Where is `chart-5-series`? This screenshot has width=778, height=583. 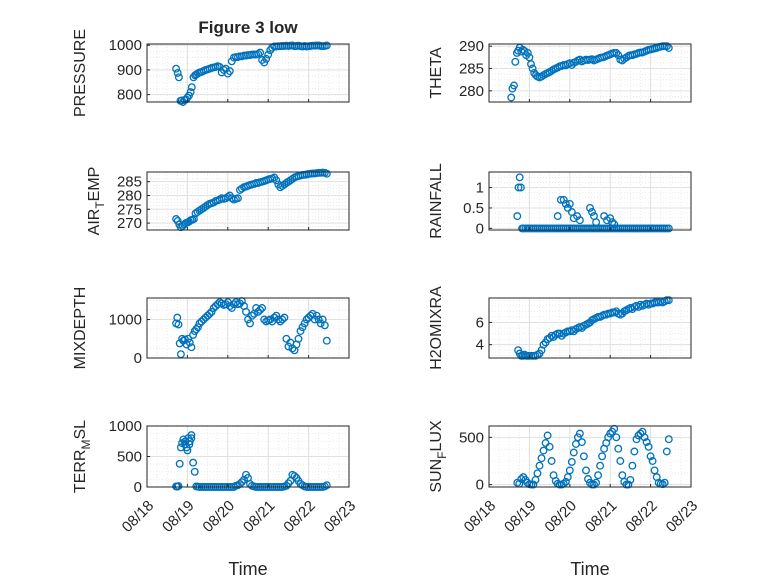
chart-5-series is located at coordinates (593, 328).